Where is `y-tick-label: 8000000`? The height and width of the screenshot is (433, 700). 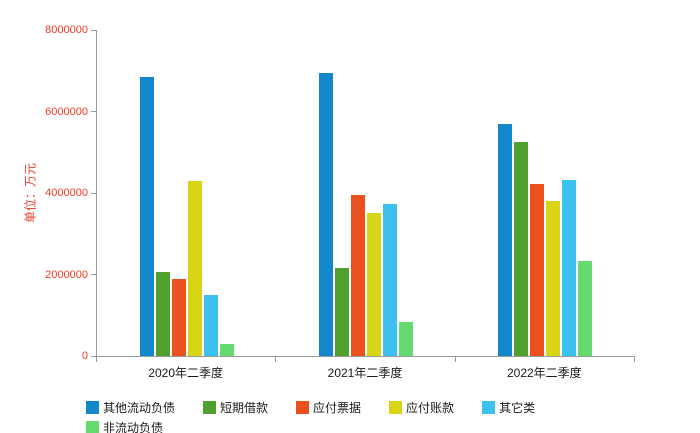
y-tick-label: 8000000 is located at coordinates (66, 30).